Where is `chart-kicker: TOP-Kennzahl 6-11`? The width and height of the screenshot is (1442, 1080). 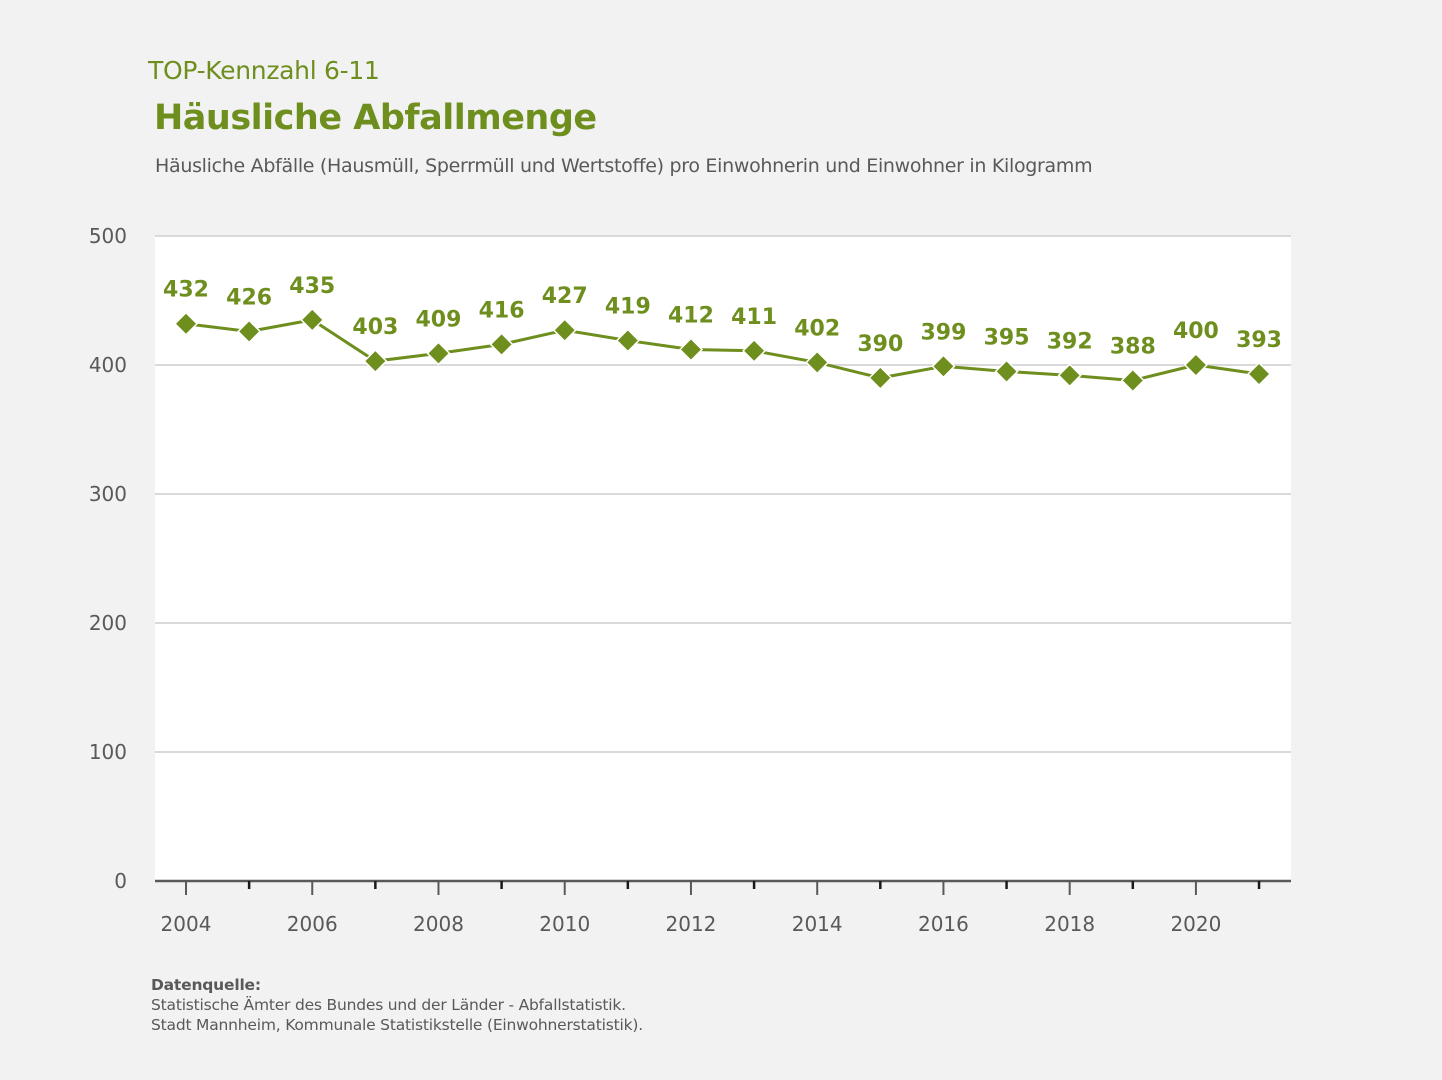 chart-kicker: TOP-Kennzahl 6-11 is located at coordinates (264, 70).